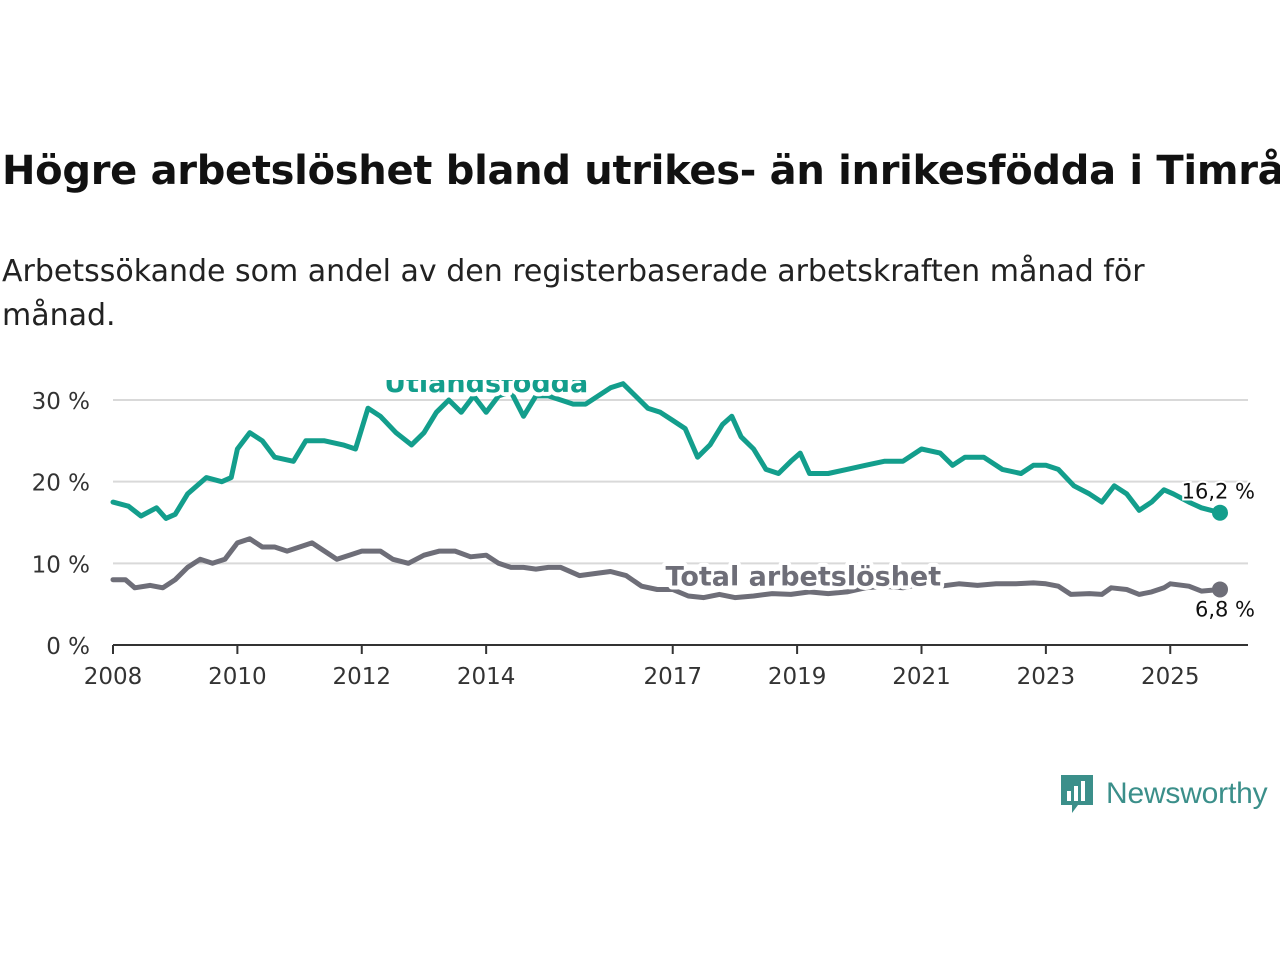 This screenshot has width=1280, height=960. What do you see at coordinates (672, 677) in the screenshot?
I see `x-tick-label: 2017` at bounding box center [672, 677].